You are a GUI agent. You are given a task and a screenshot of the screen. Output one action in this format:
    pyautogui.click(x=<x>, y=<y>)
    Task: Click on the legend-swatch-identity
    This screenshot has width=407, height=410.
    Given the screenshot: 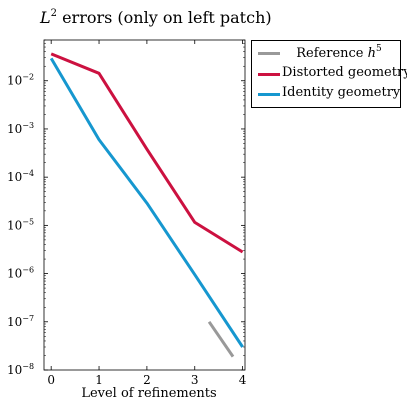 What is the action you would take?
    pyautogui.click(x=269, y=94)
    